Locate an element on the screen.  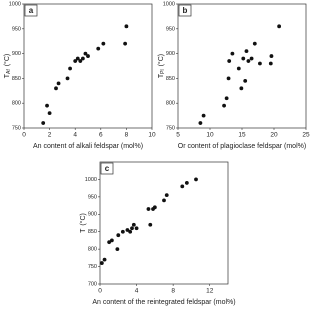
x-tick-label: 12 is located at coordinates (210, 291).